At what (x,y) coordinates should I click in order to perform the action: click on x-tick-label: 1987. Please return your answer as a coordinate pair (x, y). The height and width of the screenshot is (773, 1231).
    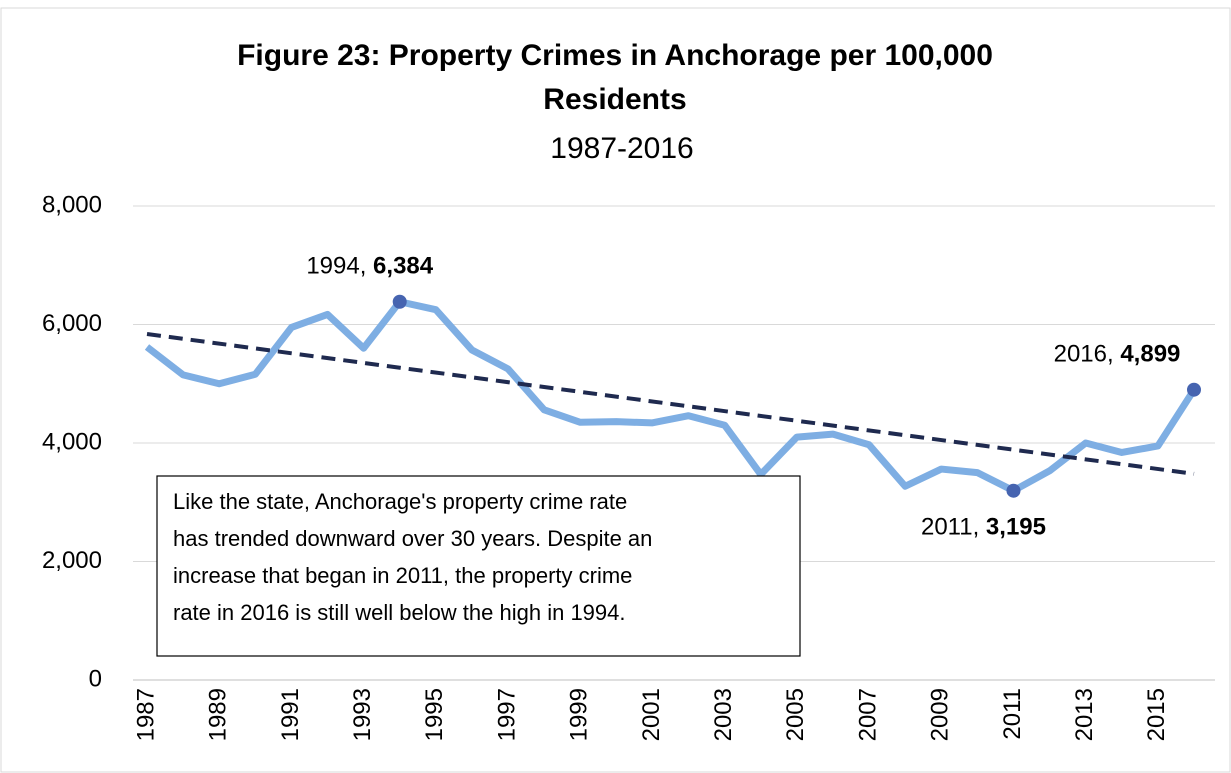
    Looking at the image, I should click on (145, 714).